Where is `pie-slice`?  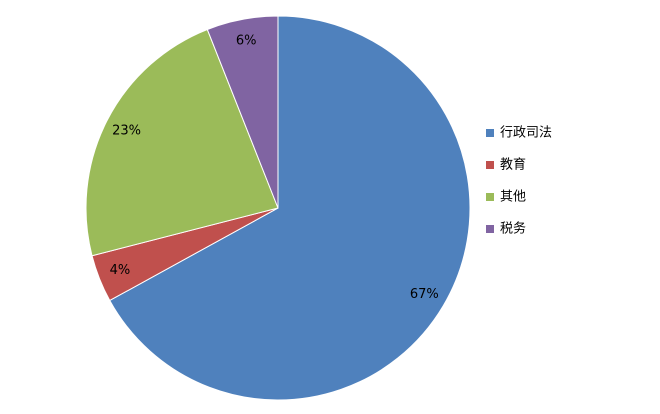 pie-slice is located at coordinates (242, 112).